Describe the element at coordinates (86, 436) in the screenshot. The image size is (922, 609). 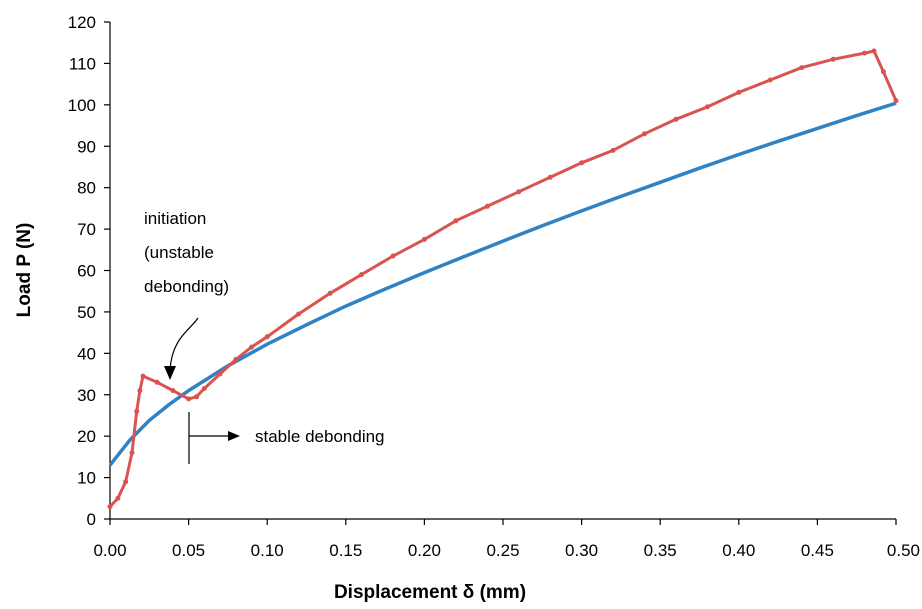
I see `y-tick-label: 20` at that location.